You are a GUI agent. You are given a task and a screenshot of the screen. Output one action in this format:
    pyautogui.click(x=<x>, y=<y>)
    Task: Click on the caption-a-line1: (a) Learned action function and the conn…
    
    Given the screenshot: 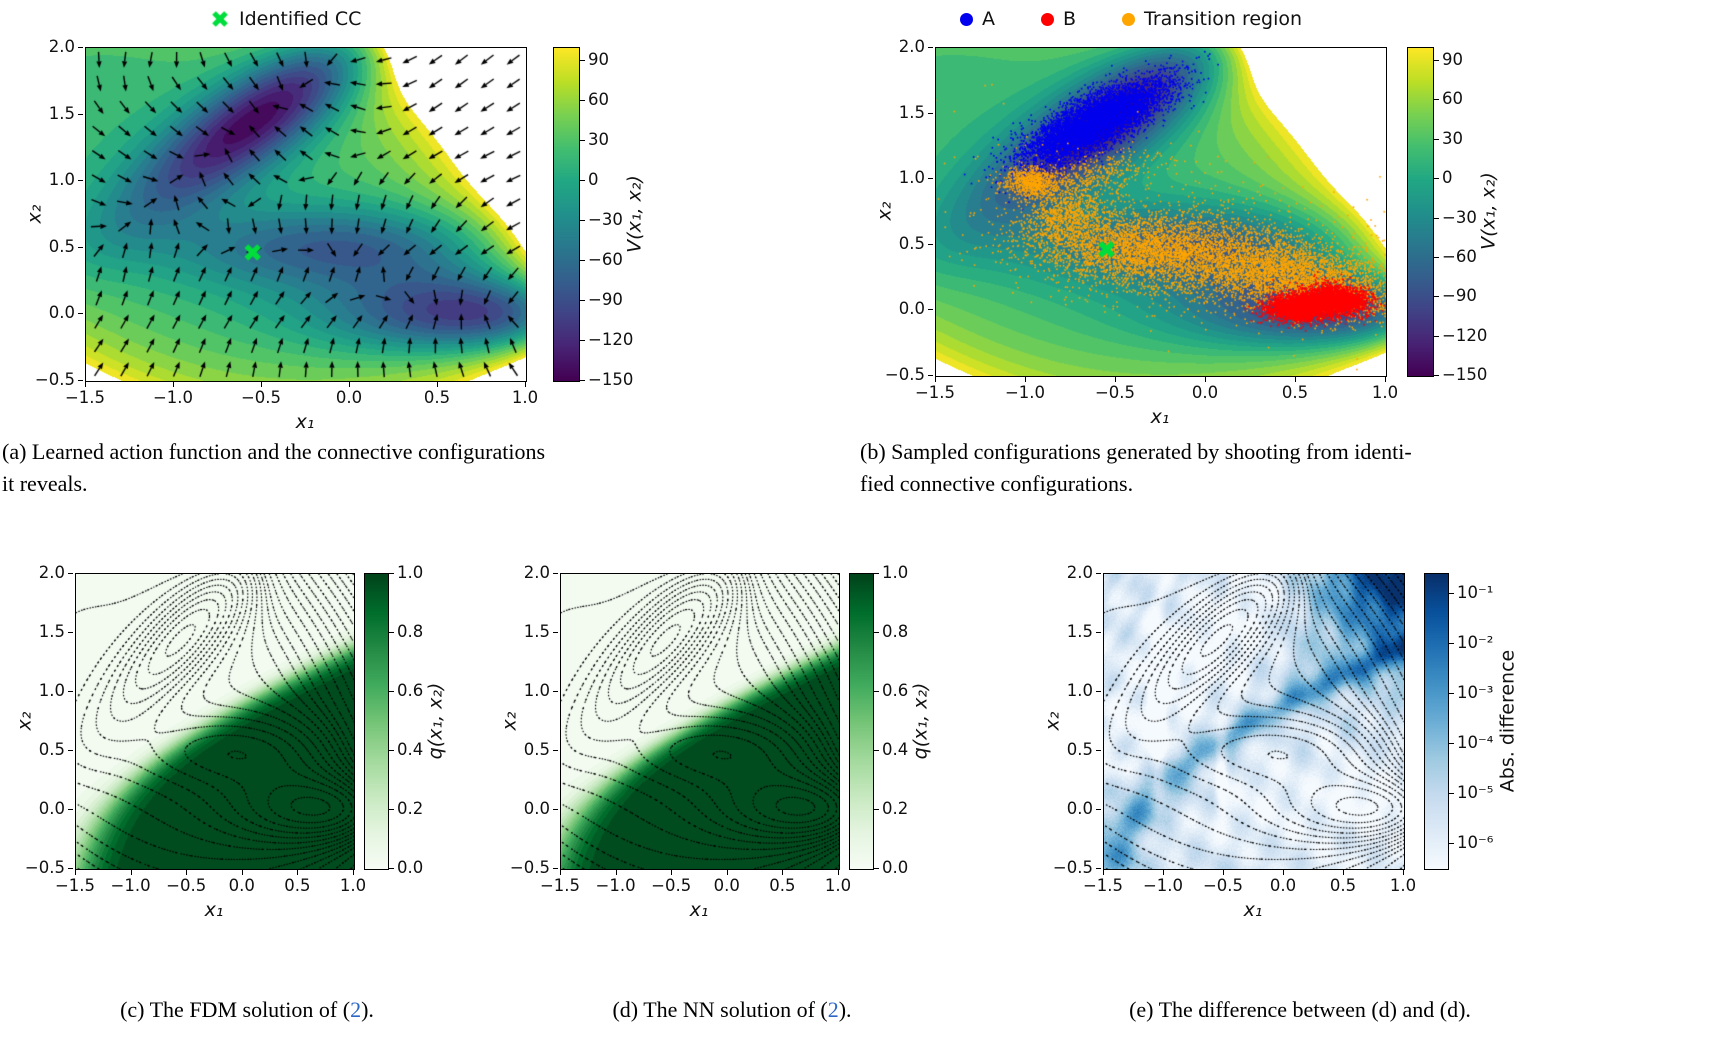 What is the action you would take?
    pyautogui.click(x=274, y=451)
    